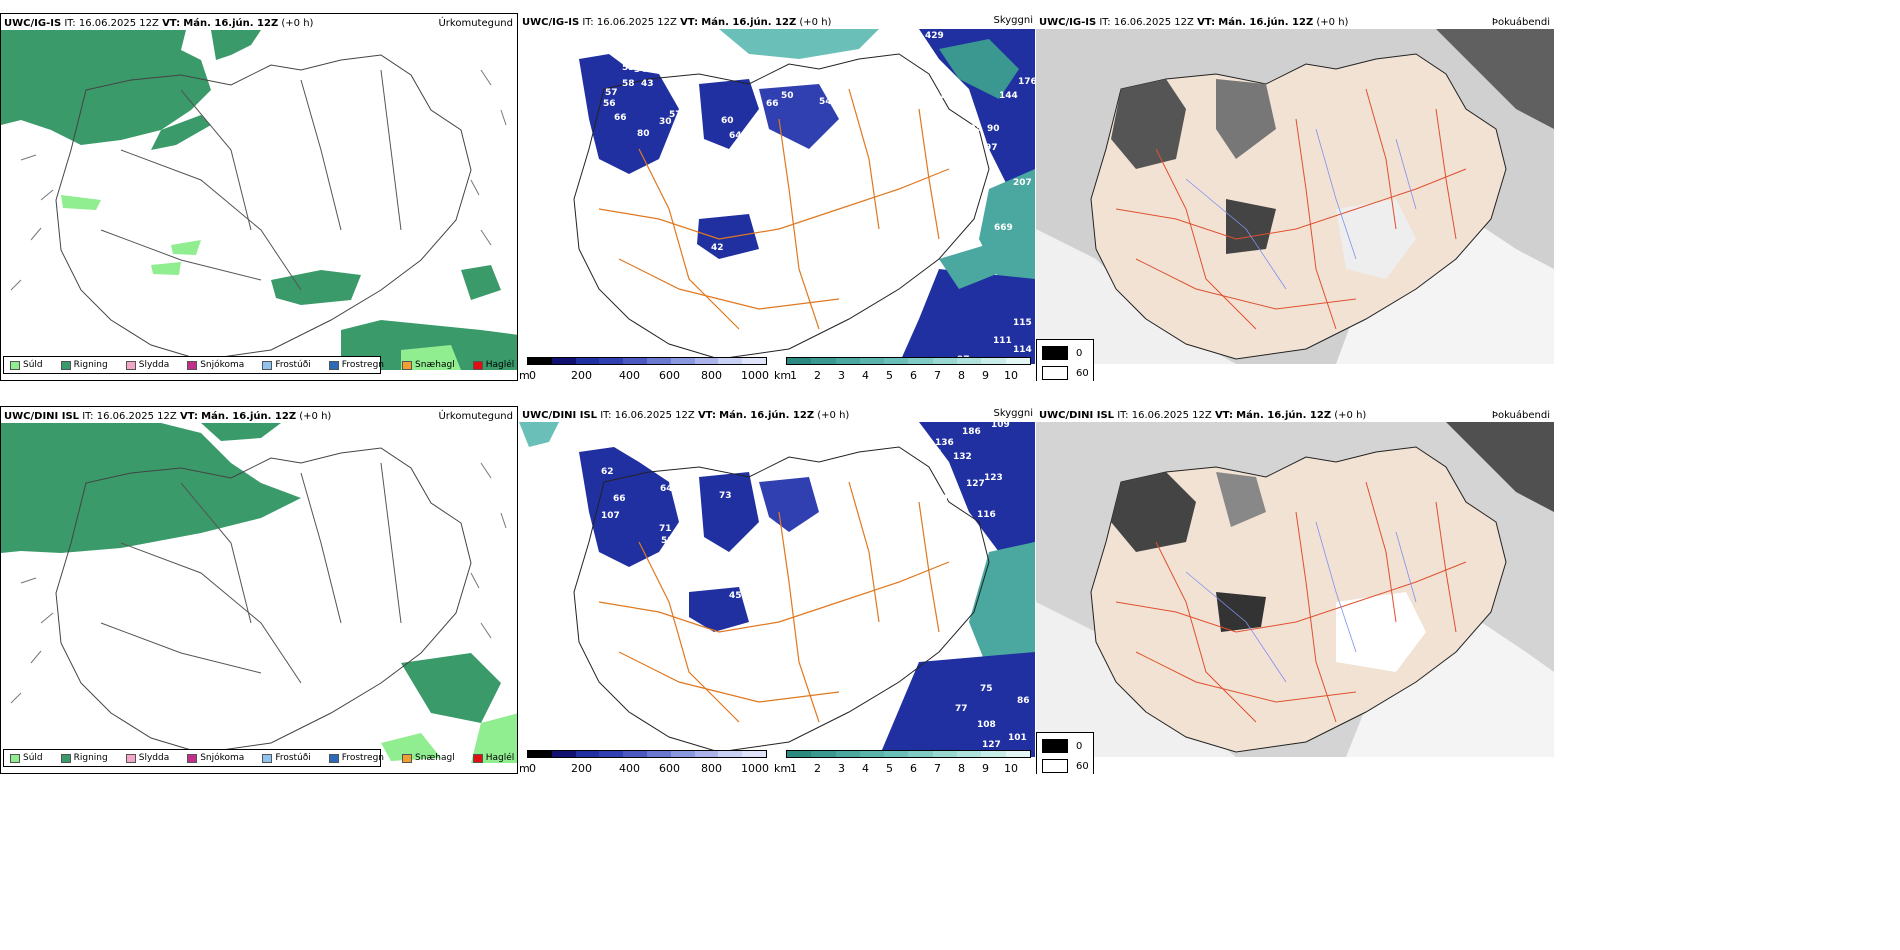  What do you see at coordinates (637, 446) in the screenshot?
I see `cloud-number: 56` at bounding box center [637, 446].